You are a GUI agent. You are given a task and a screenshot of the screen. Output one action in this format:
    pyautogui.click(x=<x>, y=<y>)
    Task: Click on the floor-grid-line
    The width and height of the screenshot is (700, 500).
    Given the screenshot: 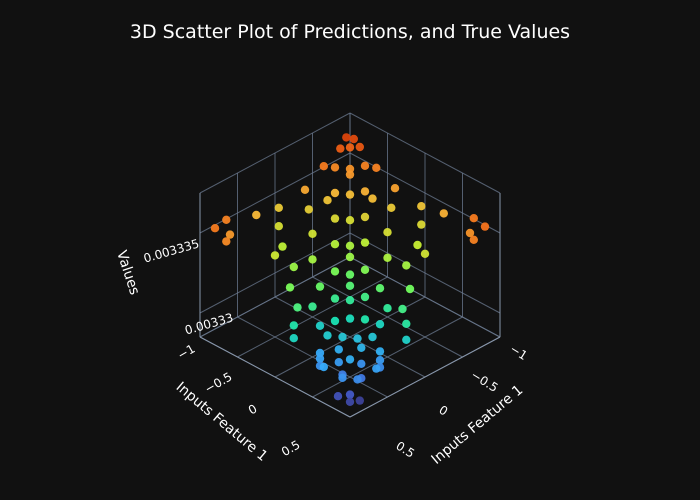 What is the action you would take?
    pyautogui.click(x=387, y=357)
    